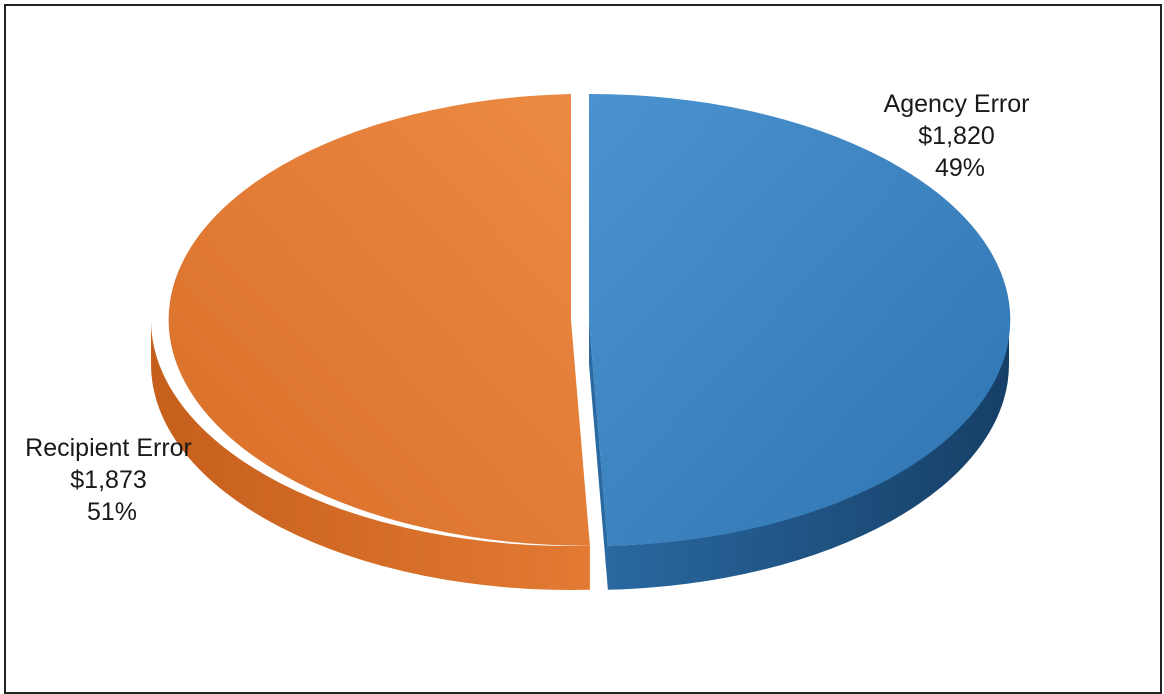 This screenshot has width=1164, height=694. What do you see at coordinates (370, 455) in the screenshot?
I see `slice-side-recipient-error` at bounding box center [370, 455].